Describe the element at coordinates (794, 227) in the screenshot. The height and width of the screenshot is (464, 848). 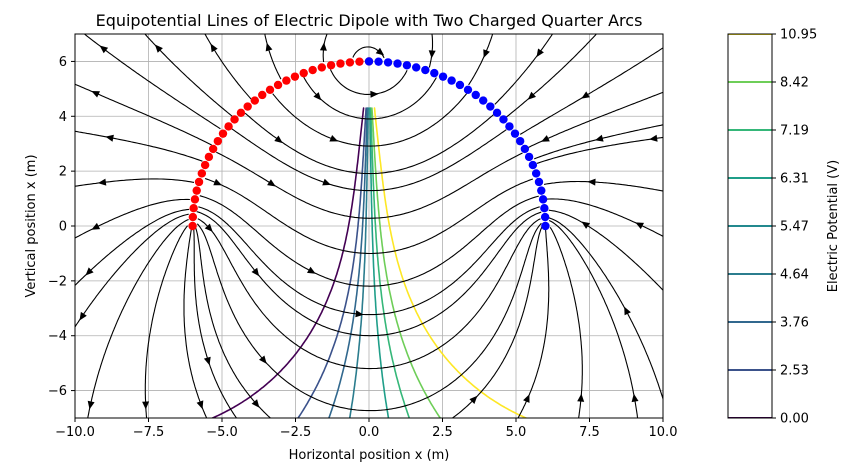
I see `colorbar-tick-label: 5.47` at that location.